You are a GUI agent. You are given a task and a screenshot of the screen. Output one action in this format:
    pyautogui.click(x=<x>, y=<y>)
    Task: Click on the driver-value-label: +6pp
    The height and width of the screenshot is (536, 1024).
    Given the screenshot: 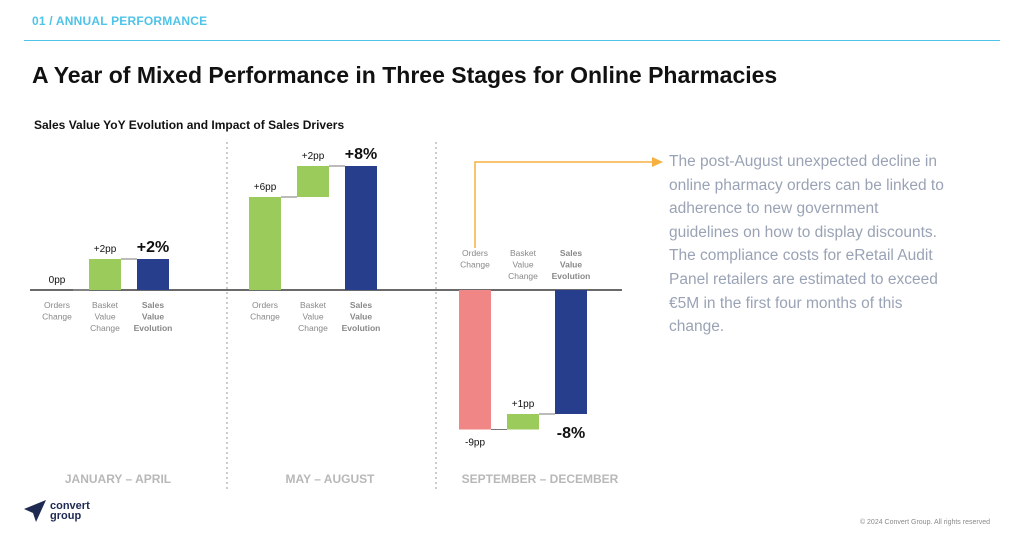 What is the action you would take?
    pyautogui.click(x=265, y=187)
    